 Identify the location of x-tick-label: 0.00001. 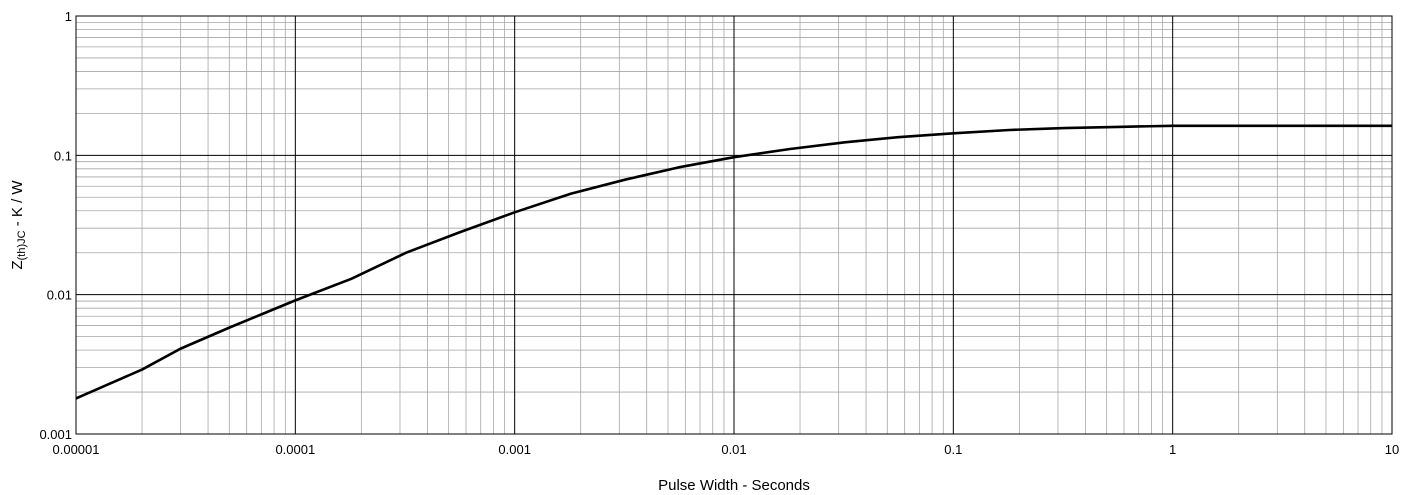
(76, 449).